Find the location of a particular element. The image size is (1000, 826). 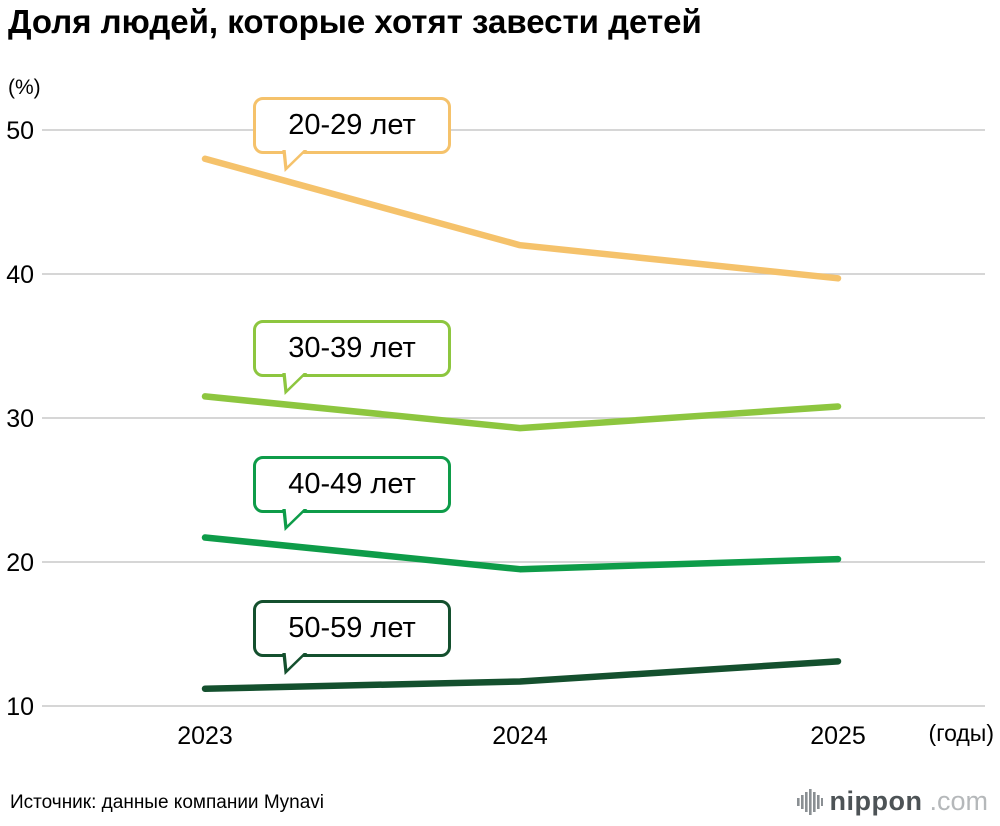

callout-label: 20-29 лет is located at coordinates (352, 125).